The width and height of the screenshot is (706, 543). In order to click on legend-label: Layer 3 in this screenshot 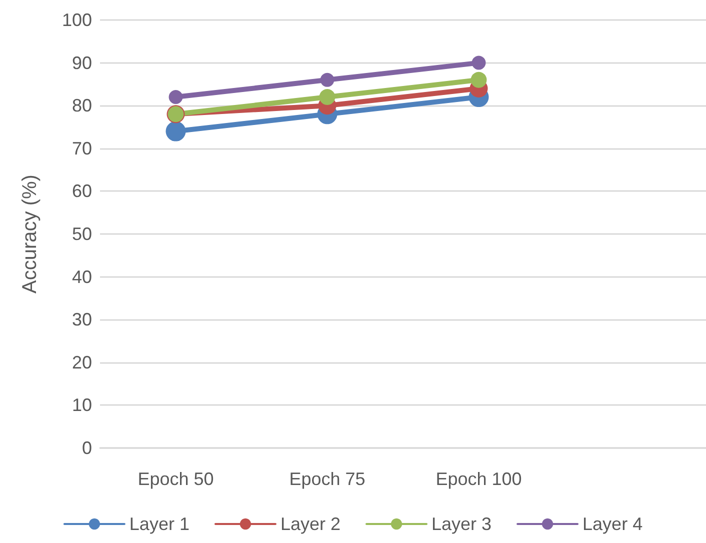, I will do `click(462, 524)`.